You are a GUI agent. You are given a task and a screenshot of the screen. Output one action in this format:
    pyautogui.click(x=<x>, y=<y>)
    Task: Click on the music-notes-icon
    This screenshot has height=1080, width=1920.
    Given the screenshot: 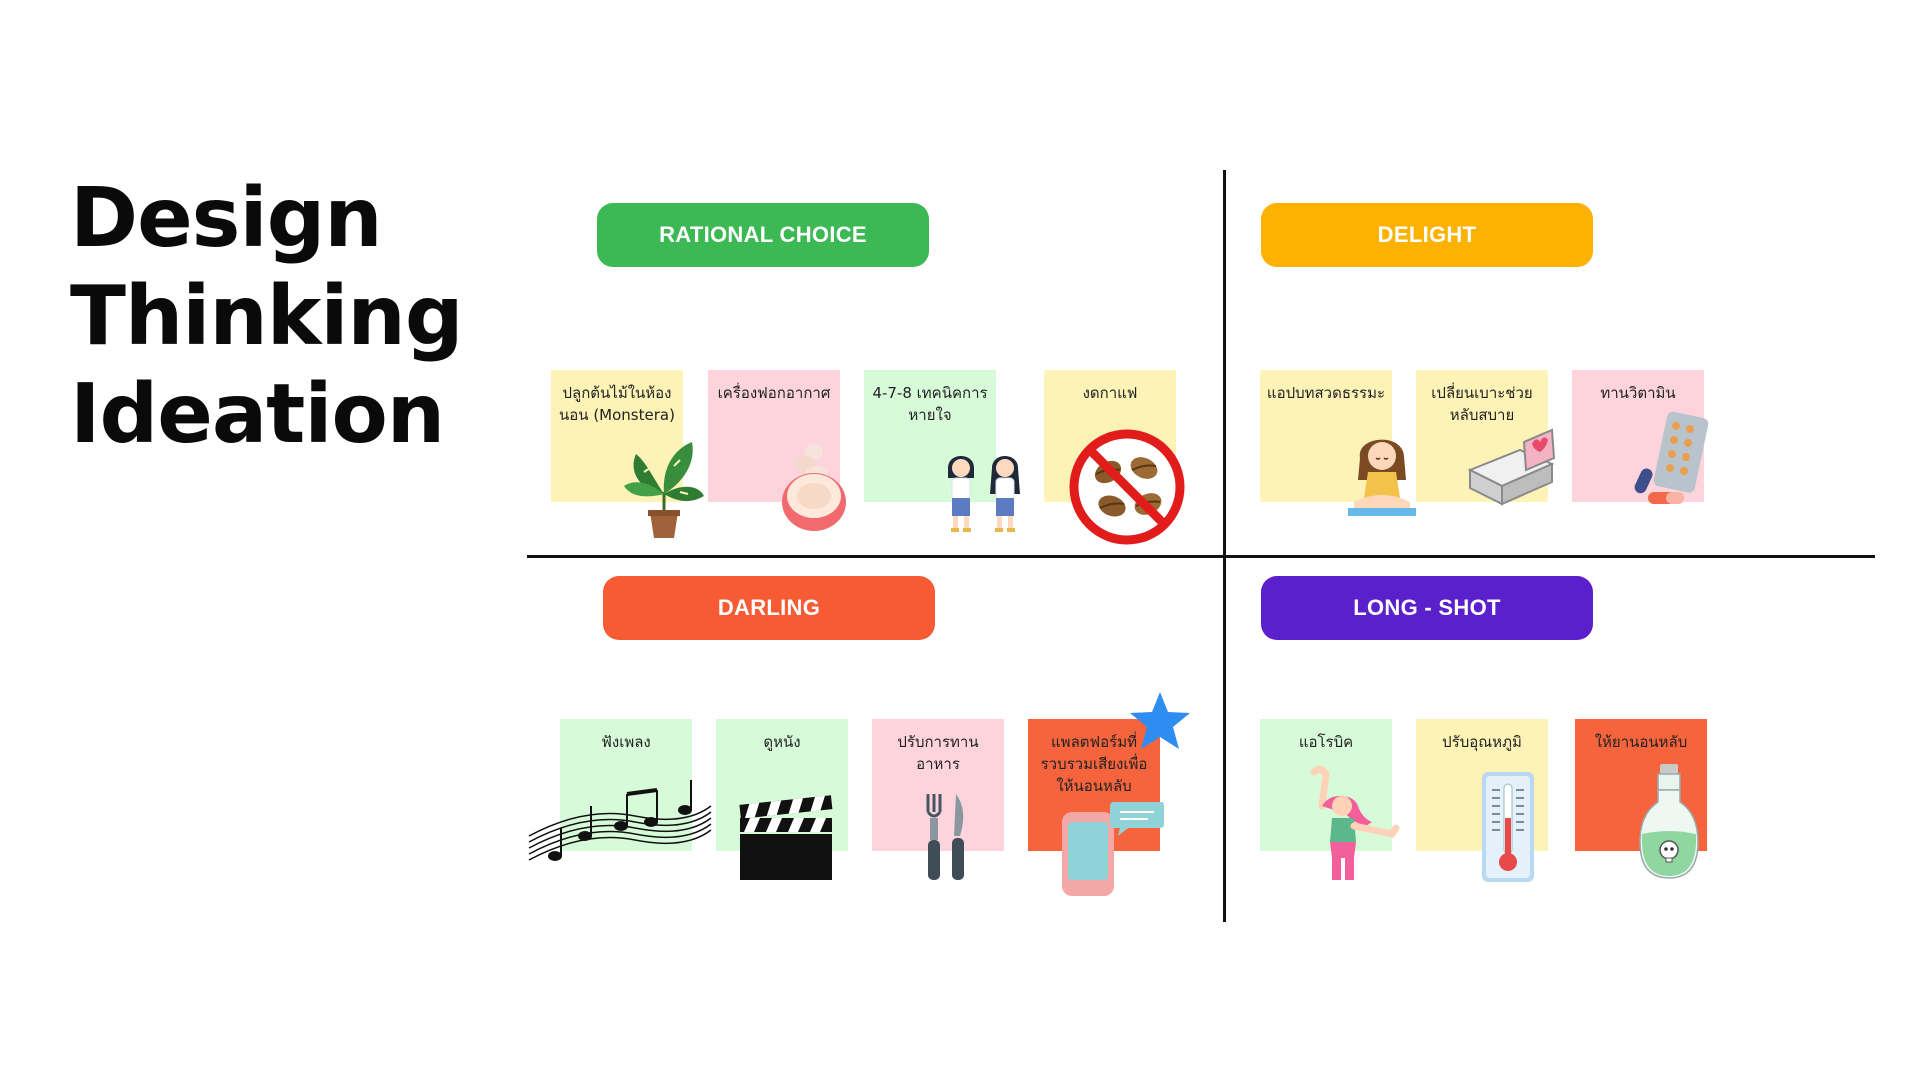 What is the action you would take?
    pyautogui.click(x=620, y=820)
    